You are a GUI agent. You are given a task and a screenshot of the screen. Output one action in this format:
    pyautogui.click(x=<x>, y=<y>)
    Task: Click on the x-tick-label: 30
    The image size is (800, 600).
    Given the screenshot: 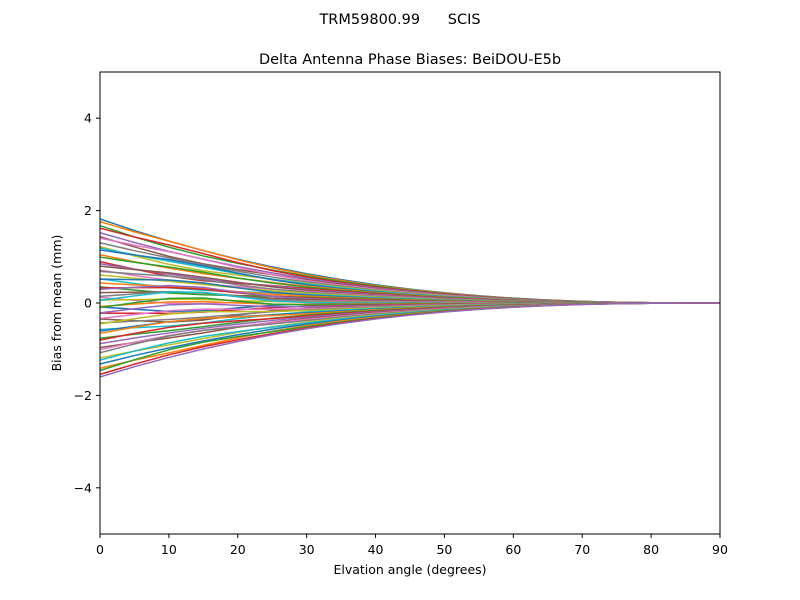 What is the action you would take?
    pyautogui.click(x=307, y=549)
    